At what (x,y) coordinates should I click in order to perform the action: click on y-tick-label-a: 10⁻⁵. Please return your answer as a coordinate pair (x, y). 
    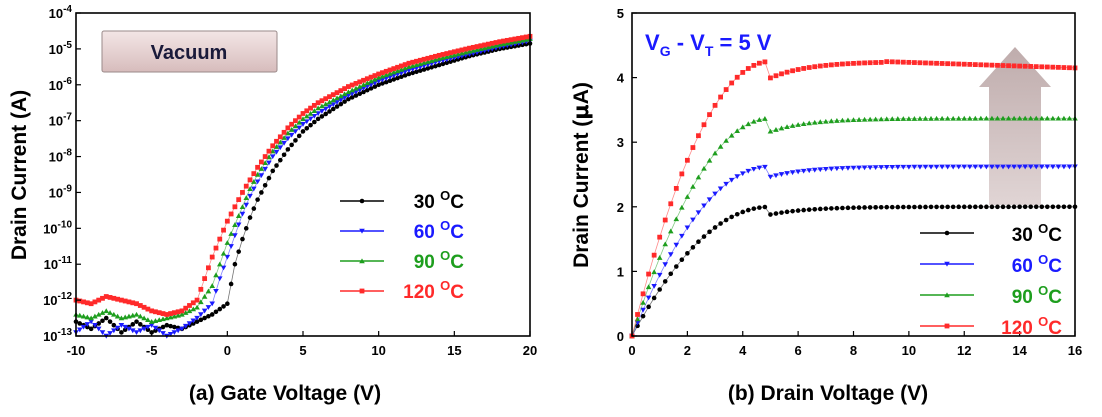
    Looking at the image, I should click on (61, 48).